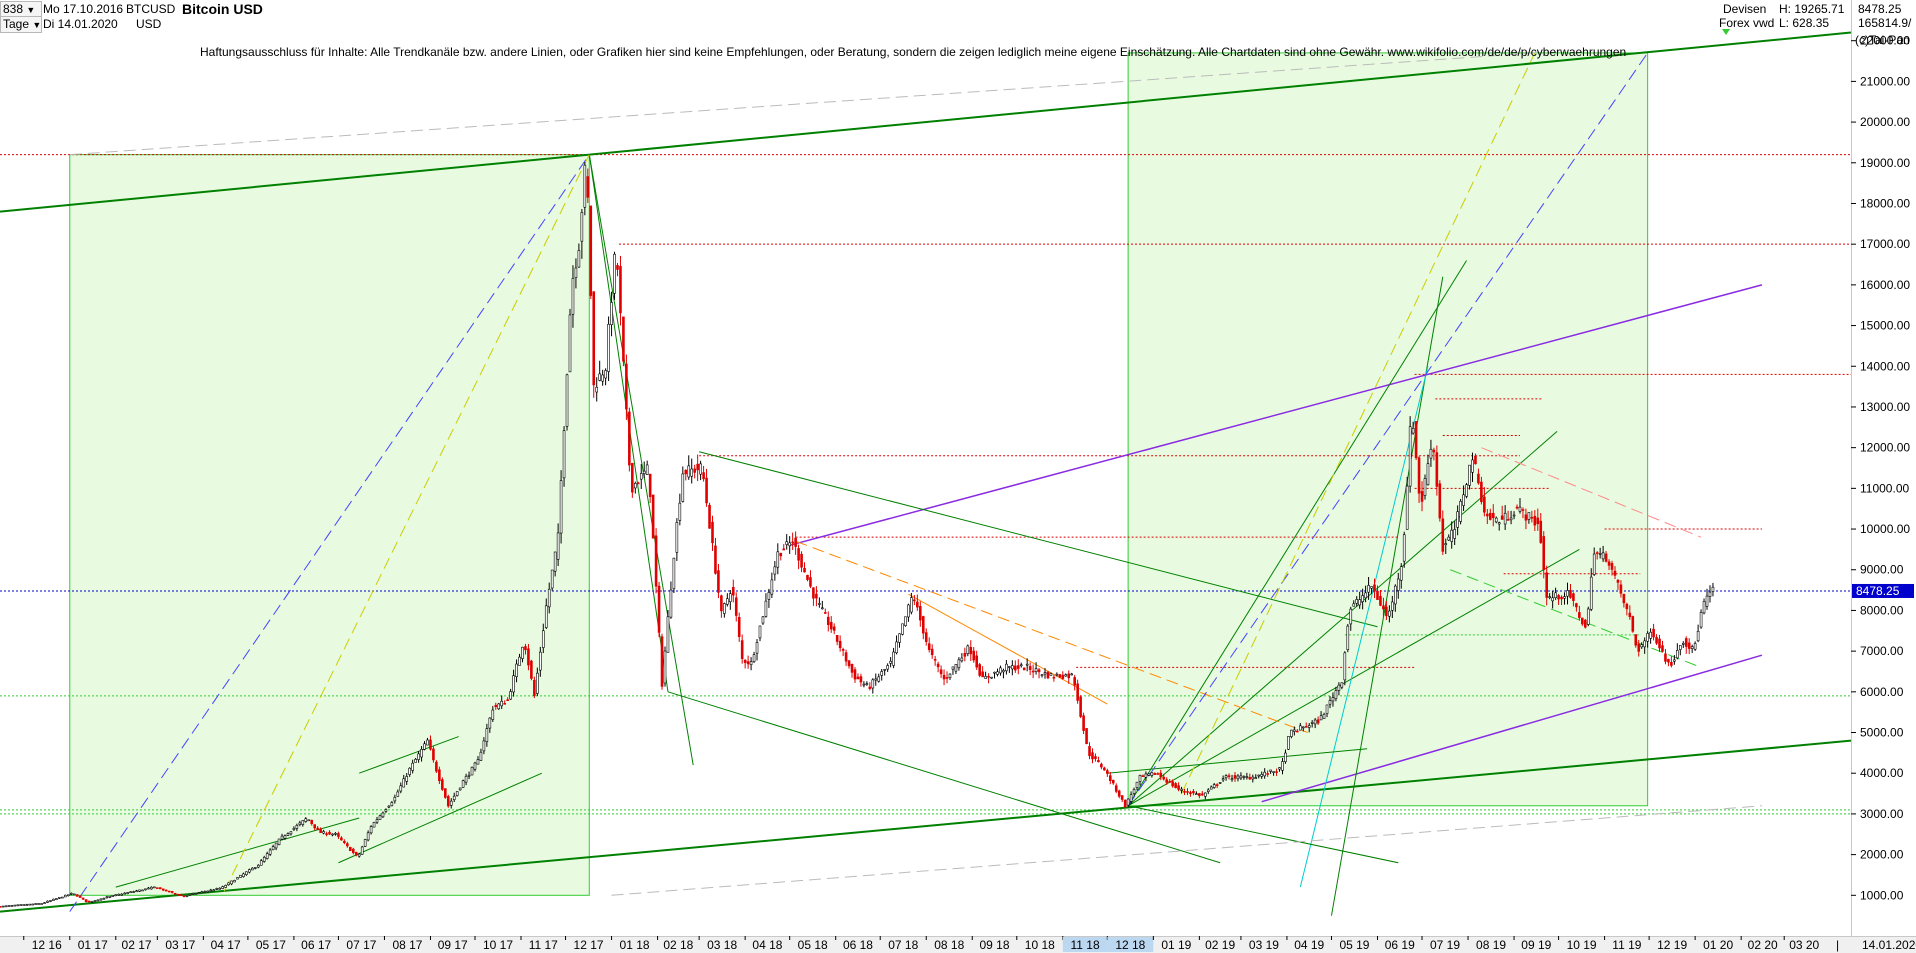  Describe the element at coordinates (21, 9) in the screenshot. I see `bar-count-select: 838 ▼` at that location.